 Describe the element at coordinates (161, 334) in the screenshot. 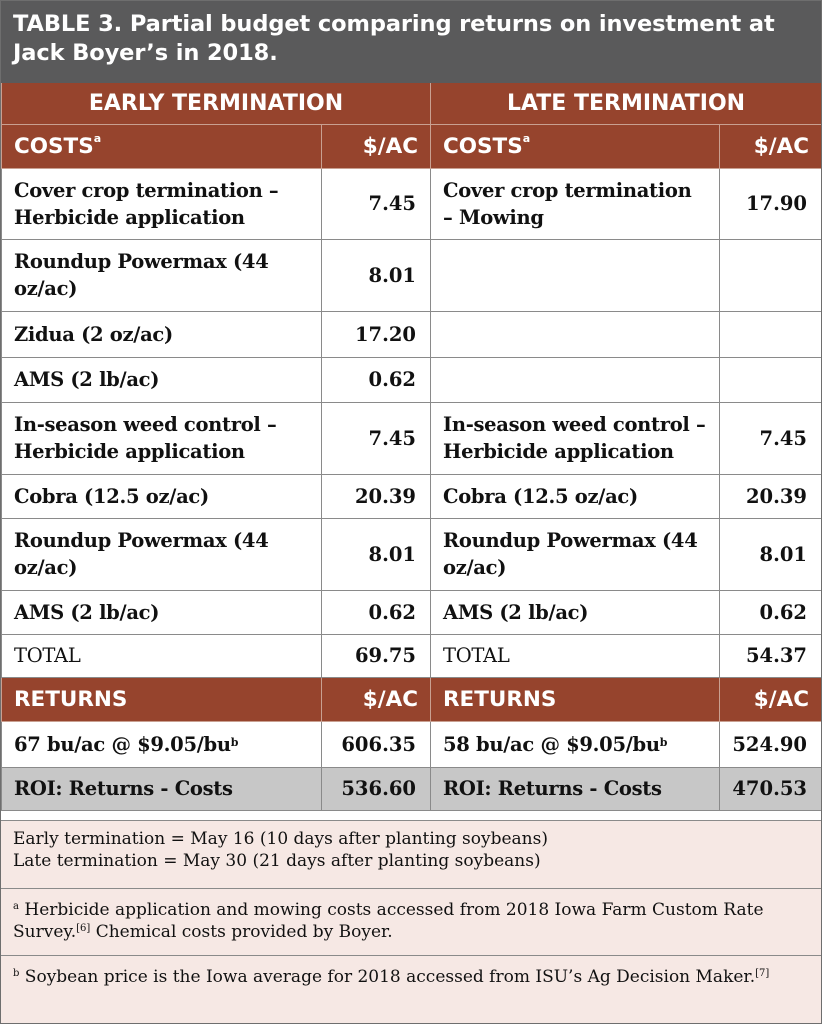

I see `early-cost-item: Zidua (2 oz/ac)` at that location.